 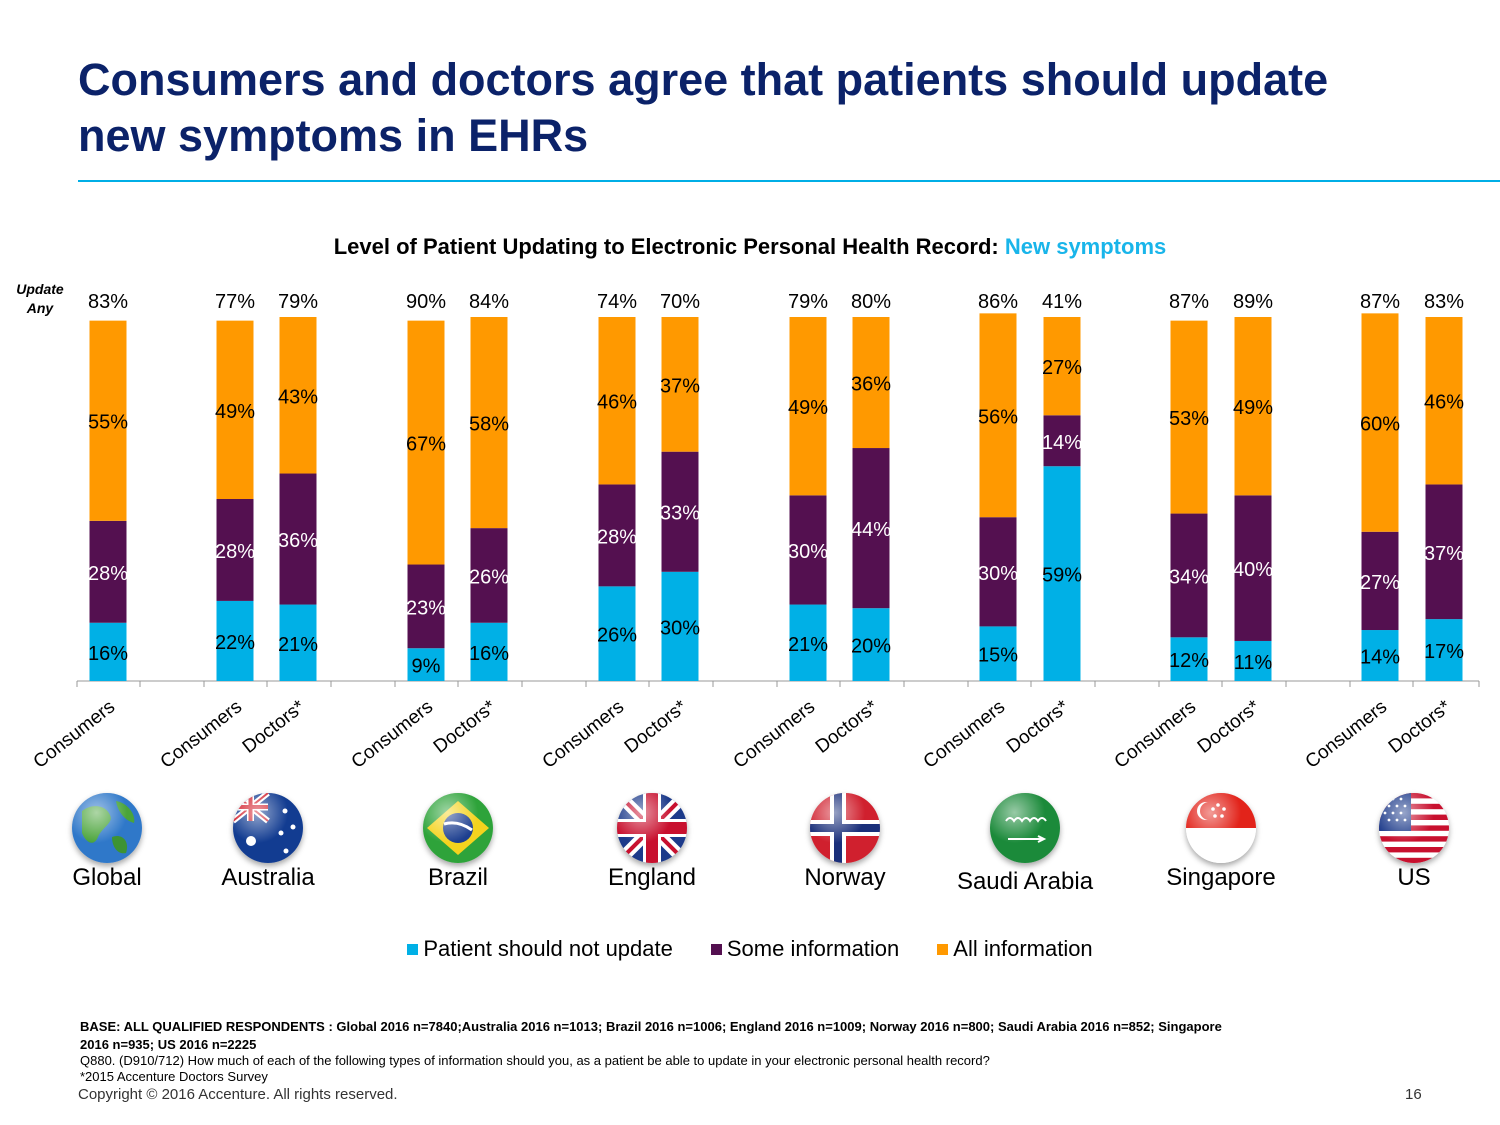 I want to click on update-any-line-1: Update, so click(x=40, y=289).